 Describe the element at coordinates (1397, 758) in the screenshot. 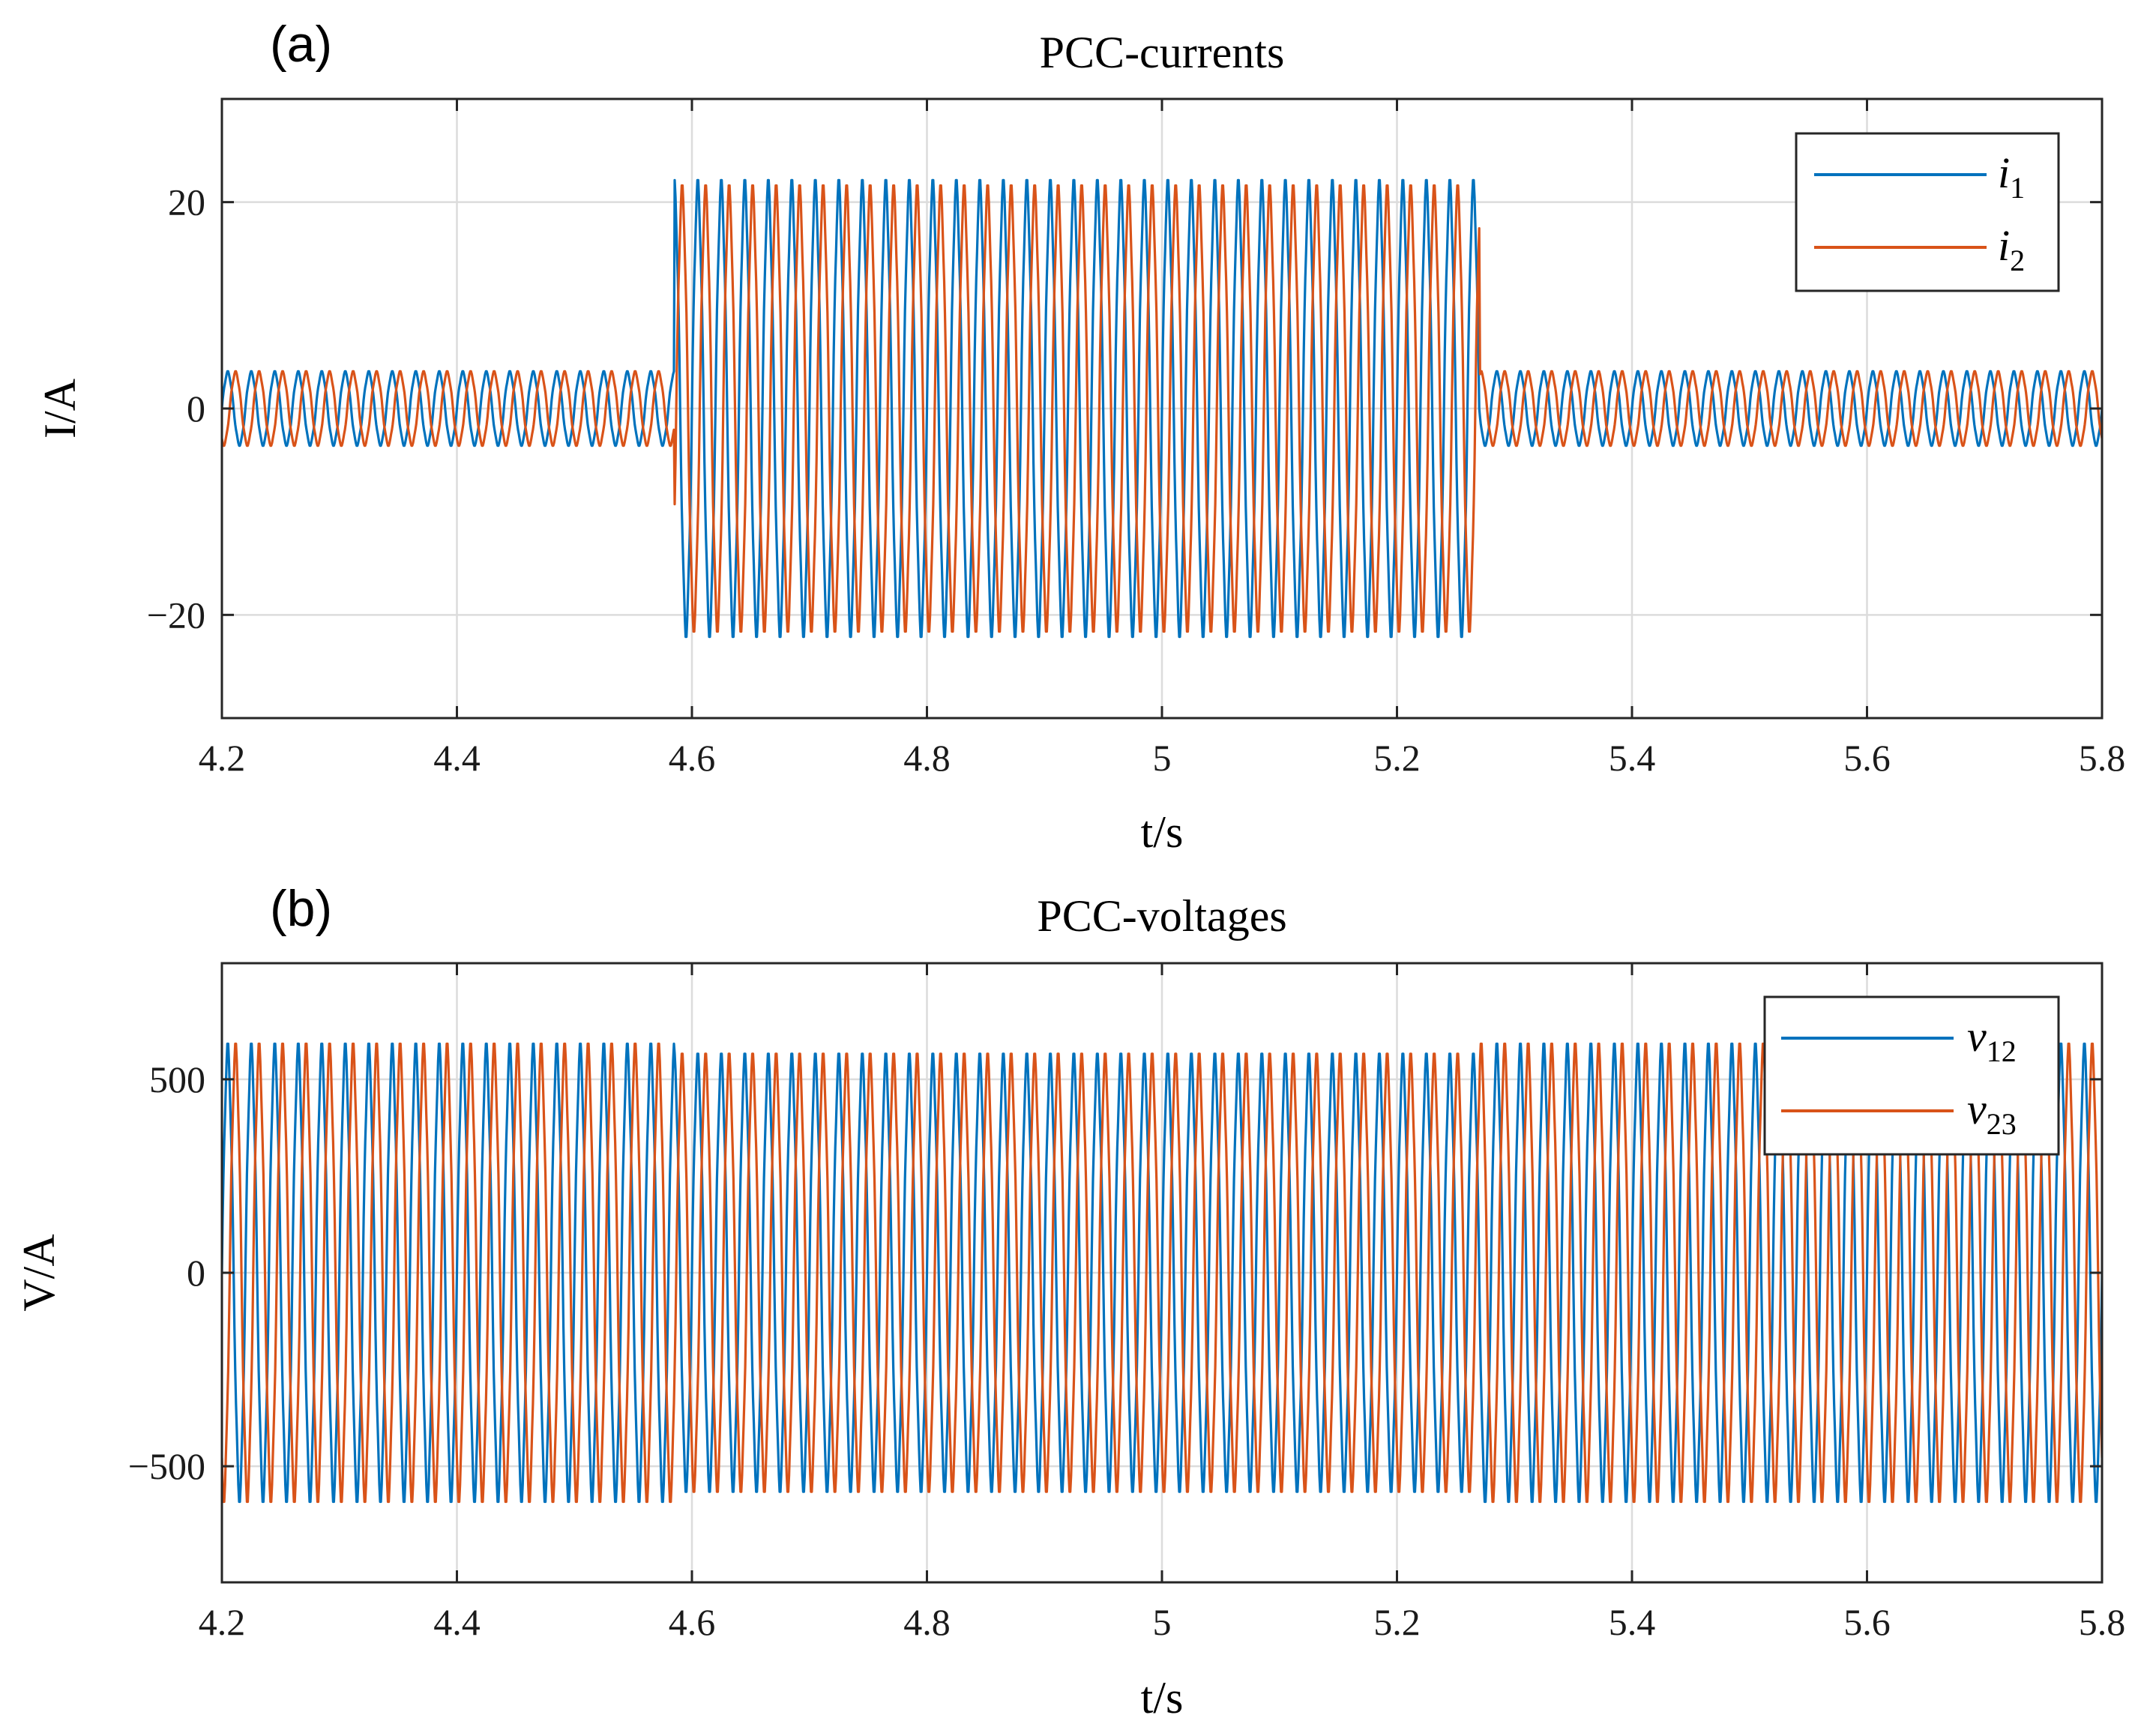

I see `x-tick-label-currents-5: 5.2` at that location.